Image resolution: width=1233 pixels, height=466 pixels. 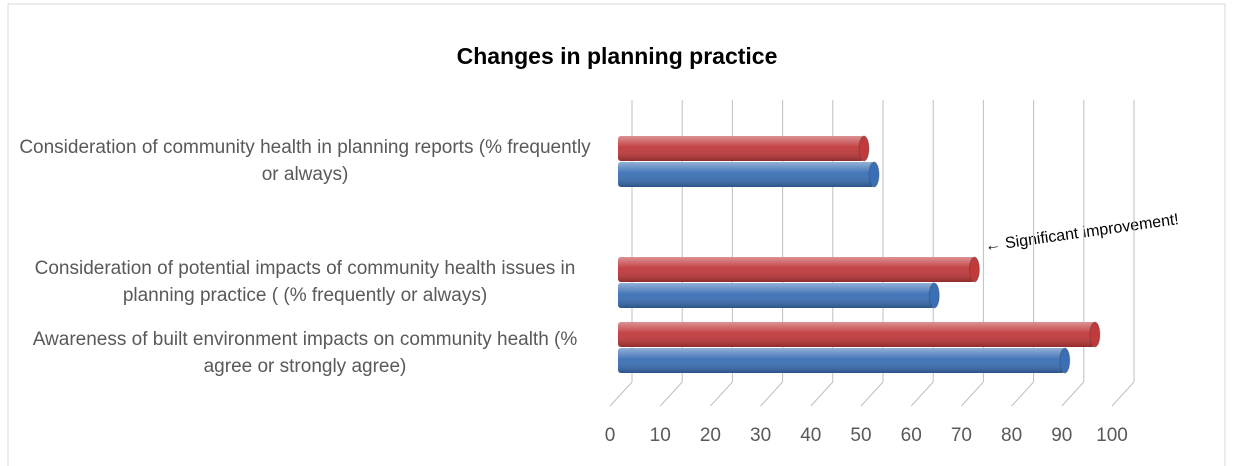 I want to click on x-tick-label: 80, so click(x=1011, y=435).